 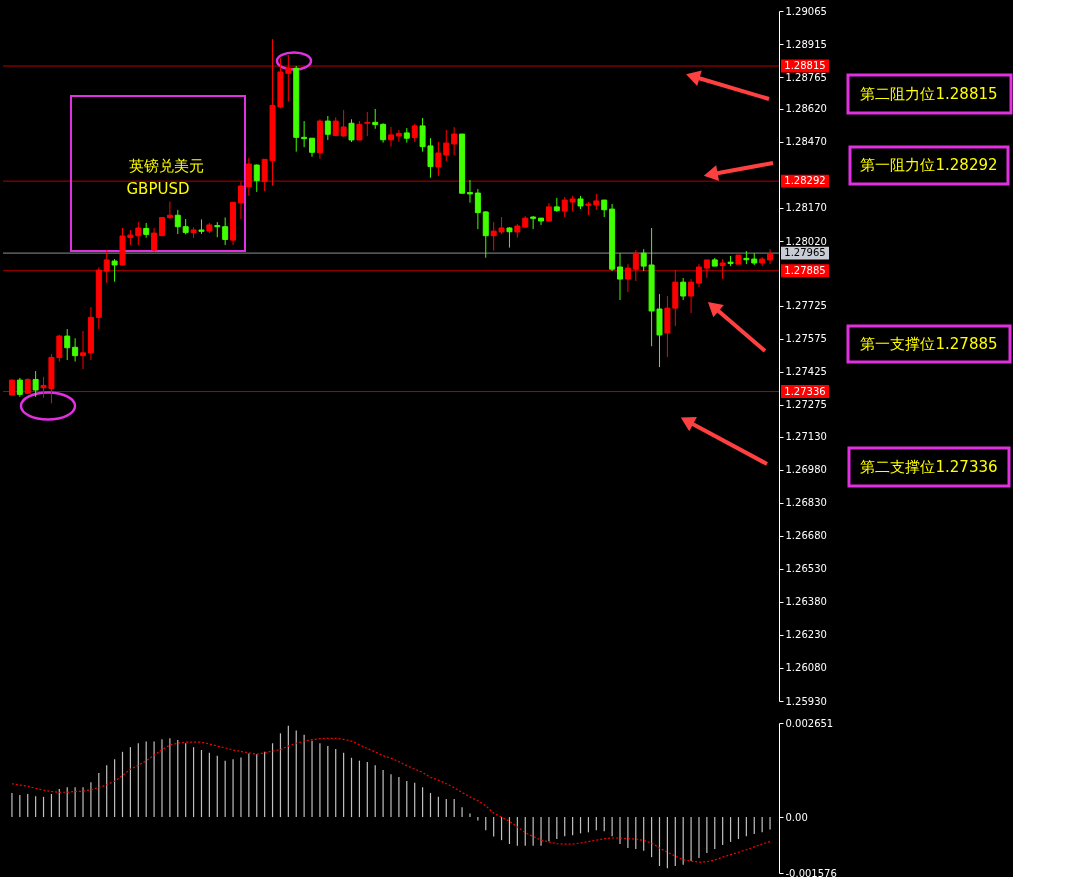 What do you see at coordinates (805, 253) in the screenshot?
I see `ref-line-label: 1.27965` at bounding box center [805, 253].